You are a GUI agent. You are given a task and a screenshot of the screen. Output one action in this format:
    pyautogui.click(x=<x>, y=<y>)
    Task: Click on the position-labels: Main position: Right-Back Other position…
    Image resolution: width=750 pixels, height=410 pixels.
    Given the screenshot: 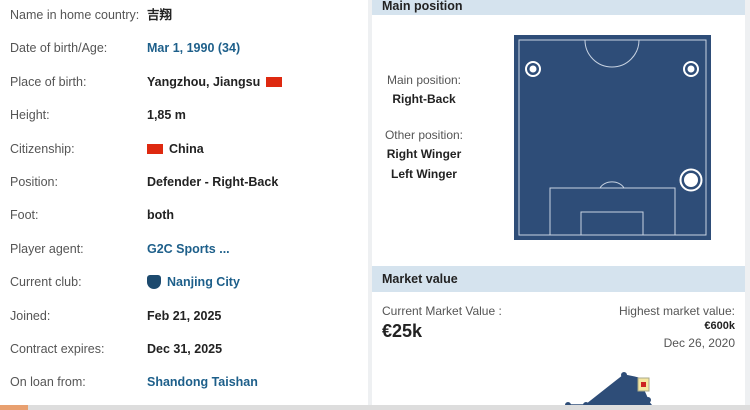 What is the action you would take?
    pyautogui.click(x=424, y=127)
    